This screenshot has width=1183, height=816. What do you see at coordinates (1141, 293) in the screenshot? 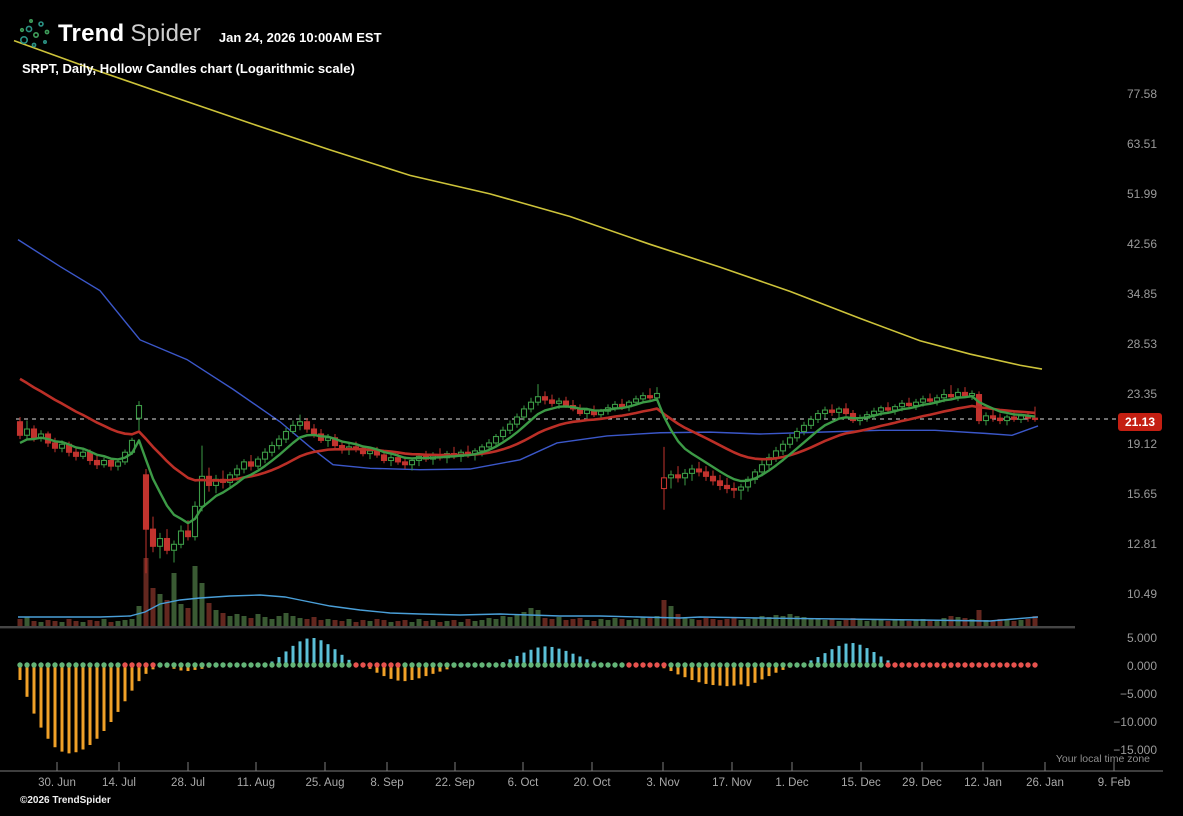
I see `price-axis-label: 34.85` at bounding box center [1141, 293].